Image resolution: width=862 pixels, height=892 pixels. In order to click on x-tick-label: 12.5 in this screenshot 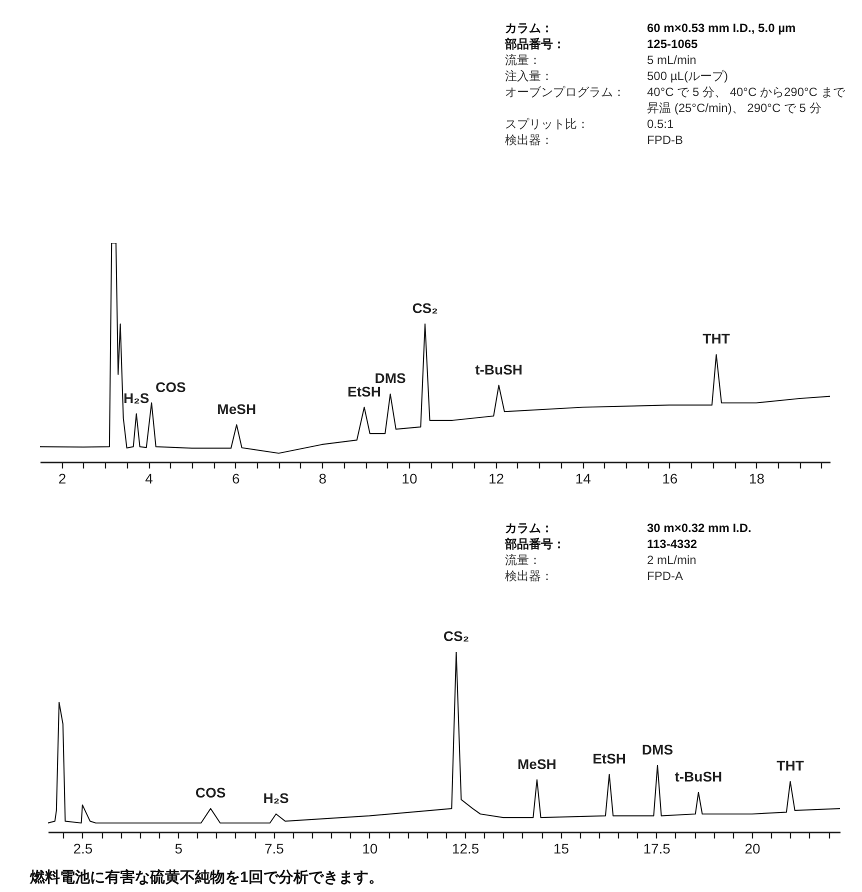, I will do `click(466, 848)`.